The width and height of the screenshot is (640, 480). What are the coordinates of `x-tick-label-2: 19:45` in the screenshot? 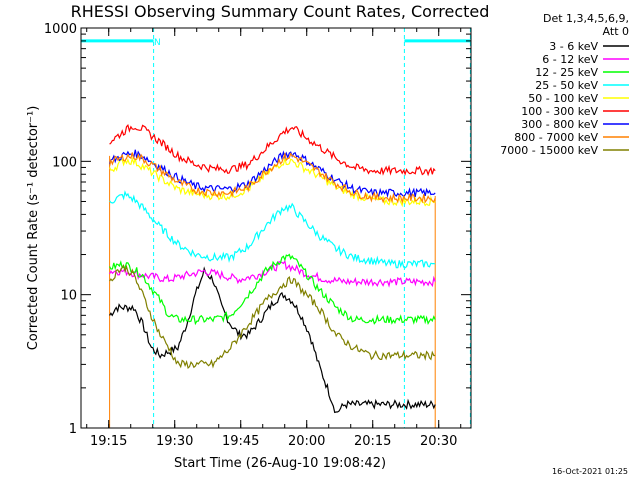 It's located at (240, 441).